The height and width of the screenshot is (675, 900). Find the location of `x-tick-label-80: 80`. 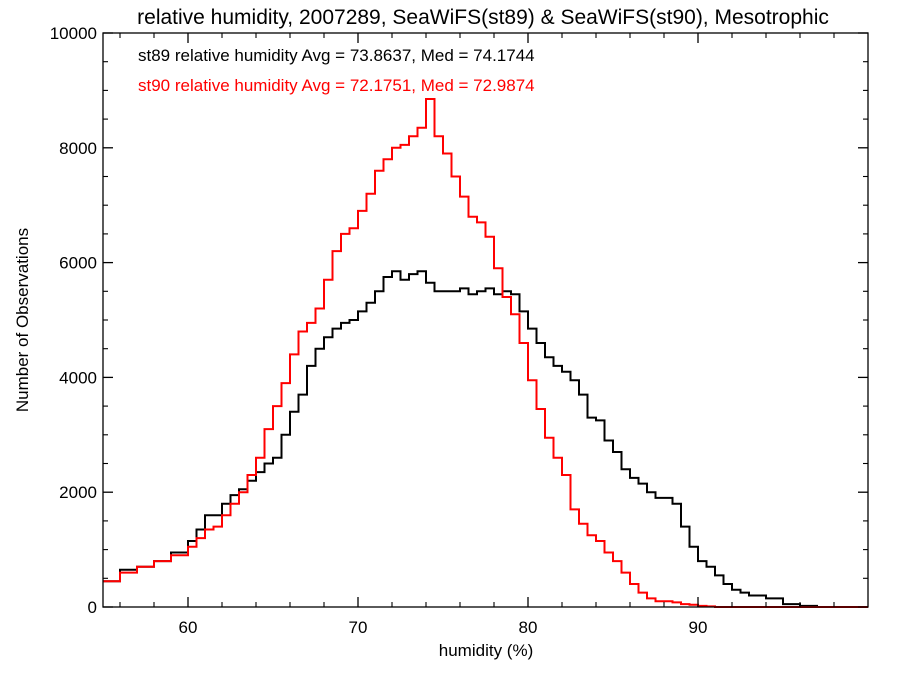

x-tick-label-80: 80 is located at coordinates (528, 627).